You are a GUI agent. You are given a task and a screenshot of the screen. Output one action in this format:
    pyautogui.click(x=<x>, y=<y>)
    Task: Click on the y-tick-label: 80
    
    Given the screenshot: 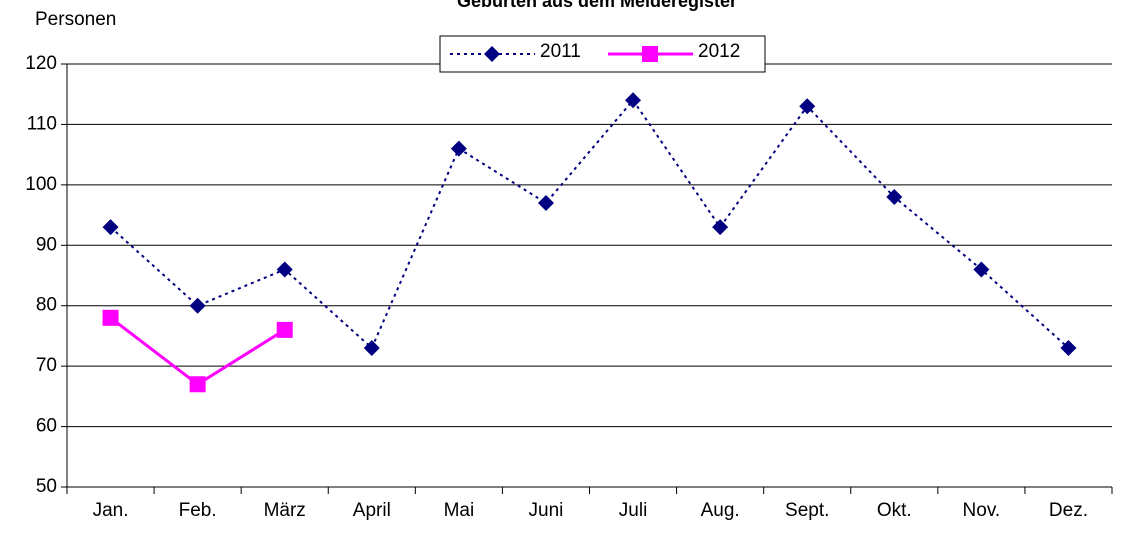 What is the action you would take?
    pyautogui.click(x=46, y=305)
    